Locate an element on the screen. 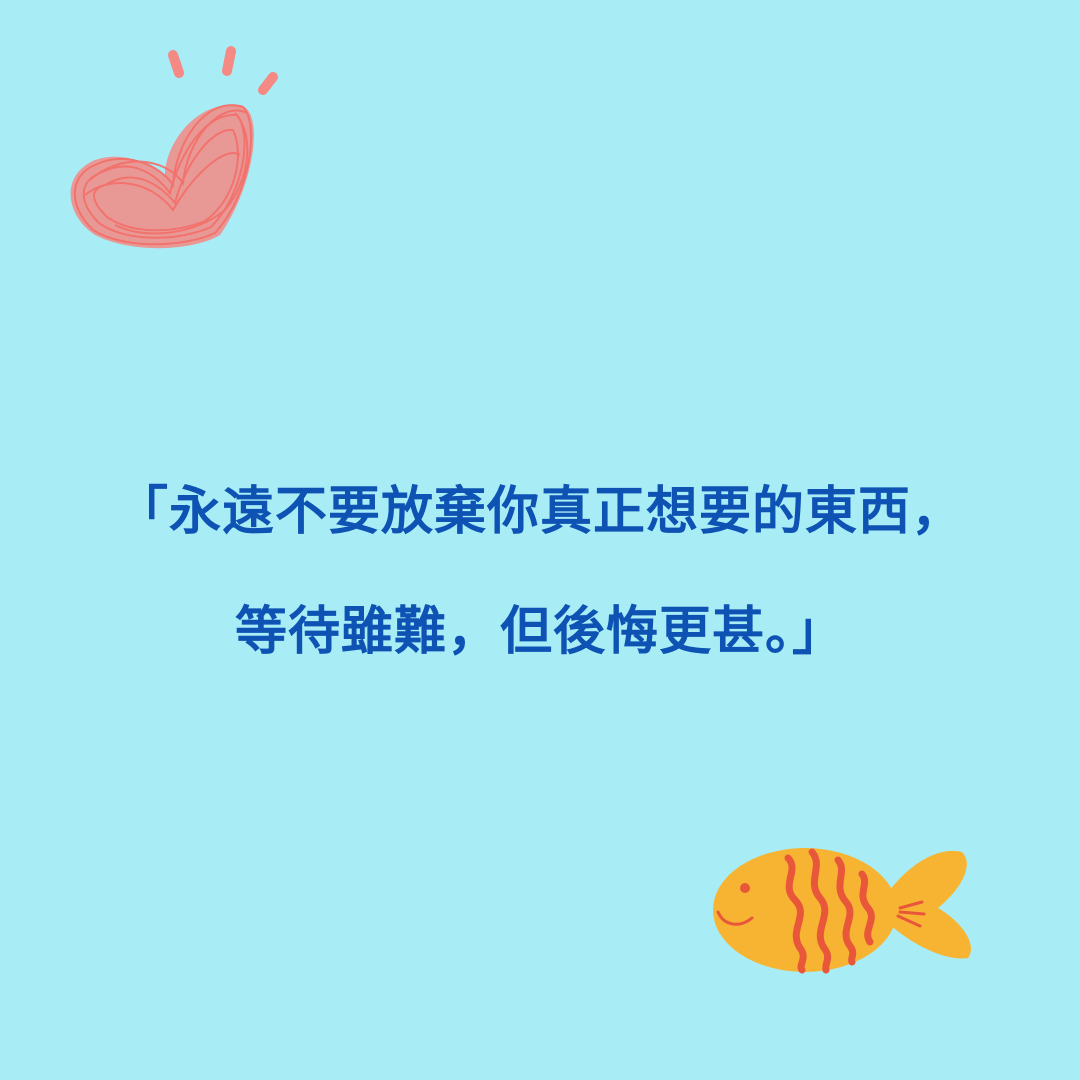 This screenshot has height=1080, width=1080. fish-doodle-icon is located at coordinates (842, 911).